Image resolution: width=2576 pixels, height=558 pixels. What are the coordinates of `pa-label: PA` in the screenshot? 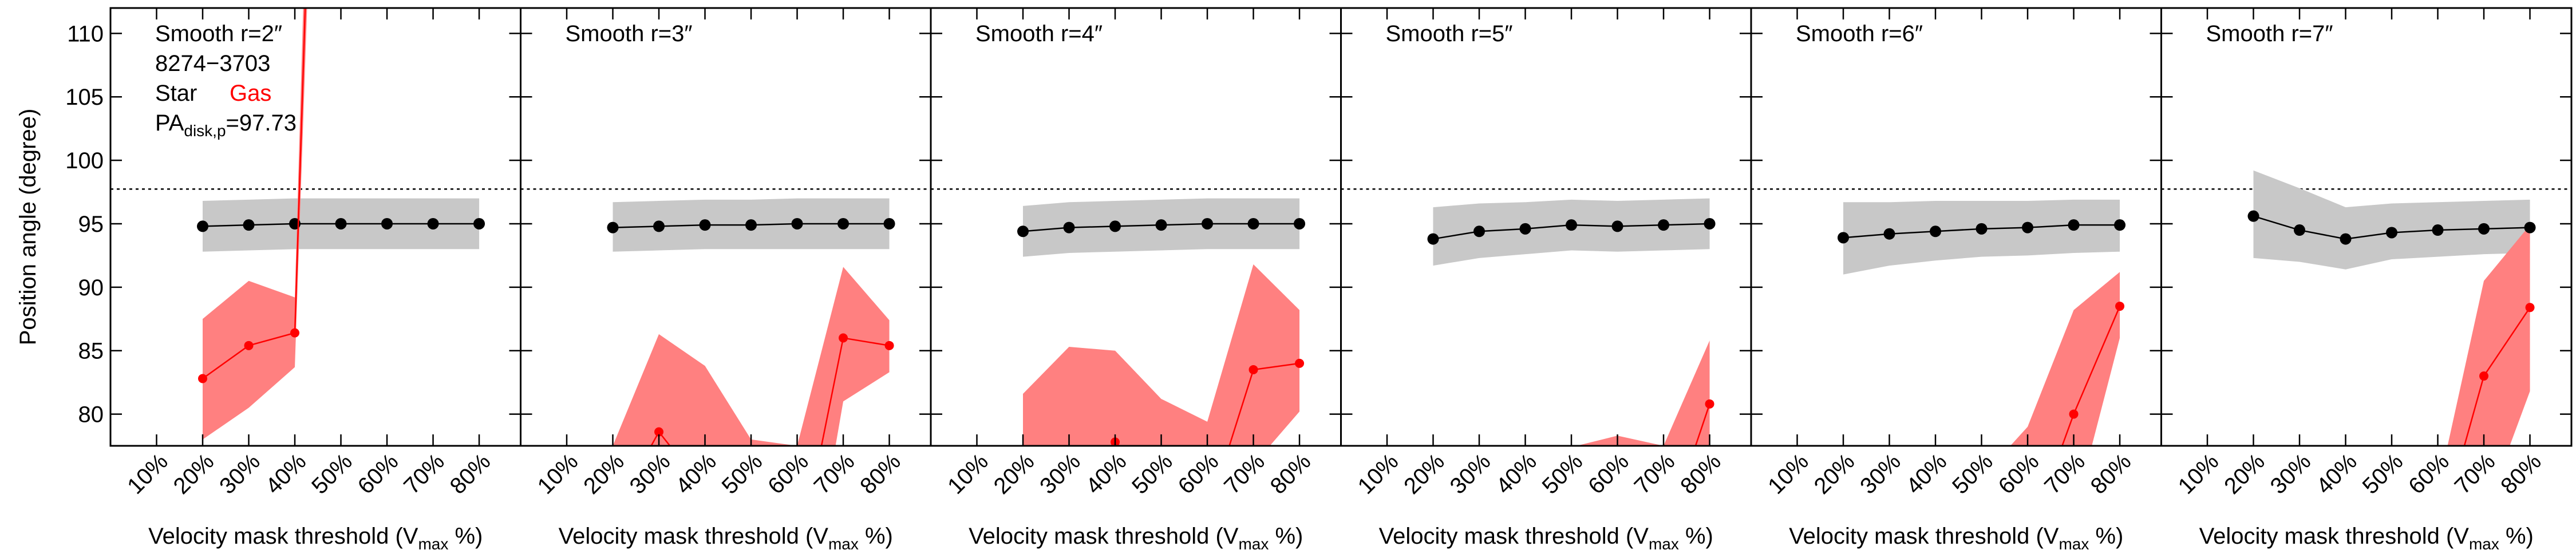 It's located at (169, 123).